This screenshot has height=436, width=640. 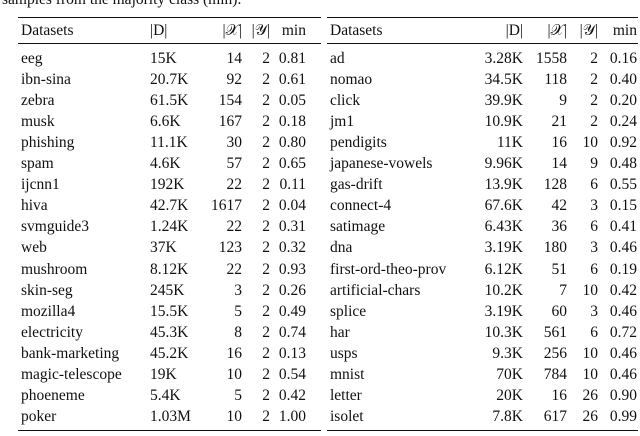 I want to click on features-cell: 51, so click(x=559, y=269).